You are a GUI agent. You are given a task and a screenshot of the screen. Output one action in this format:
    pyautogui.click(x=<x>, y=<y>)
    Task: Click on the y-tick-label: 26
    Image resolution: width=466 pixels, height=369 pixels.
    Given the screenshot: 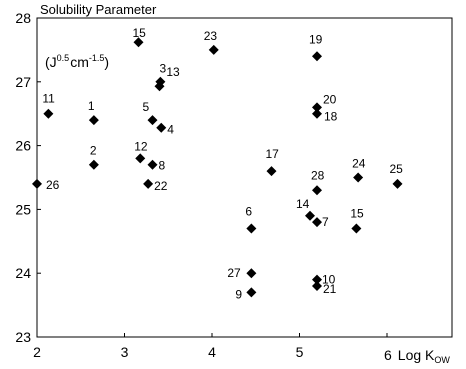 What is the action you would take?
    pyautogui.click(x=23, y=146)
    